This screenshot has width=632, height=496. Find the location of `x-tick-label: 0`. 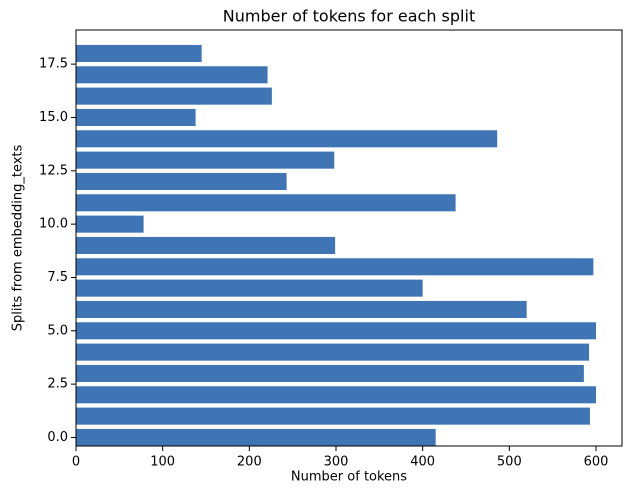

x-tick-label: 0 is located at coordinates (76, 462).